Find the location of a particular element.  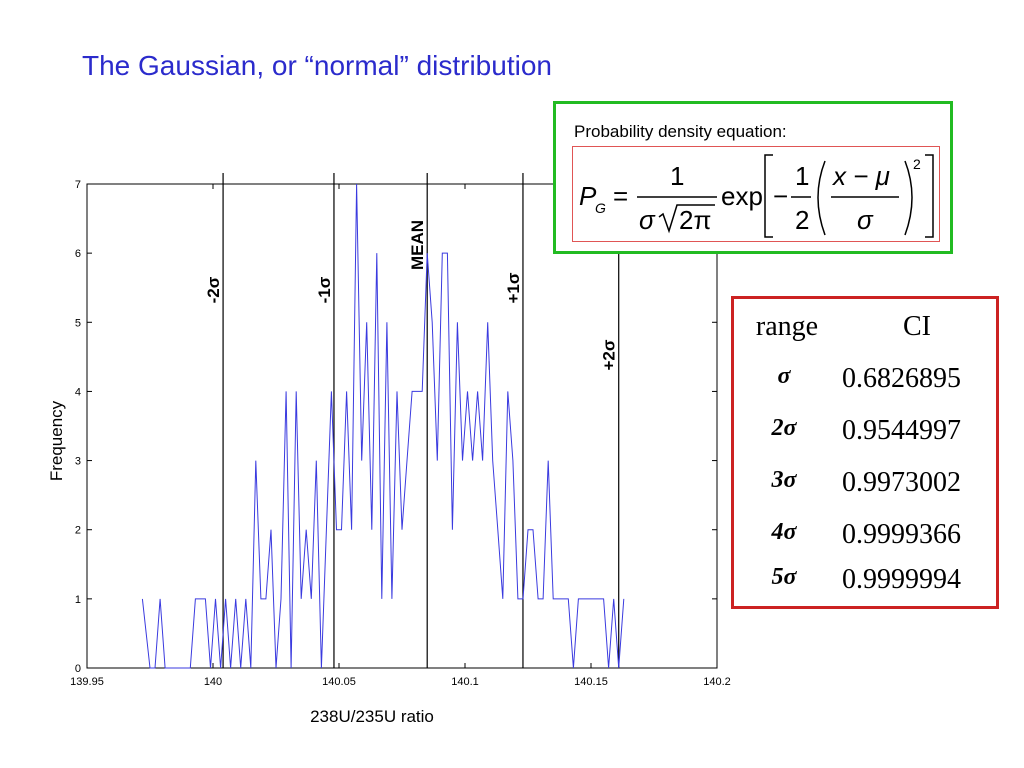

y-tick-label: 0 is located at coordinates (78, 669).